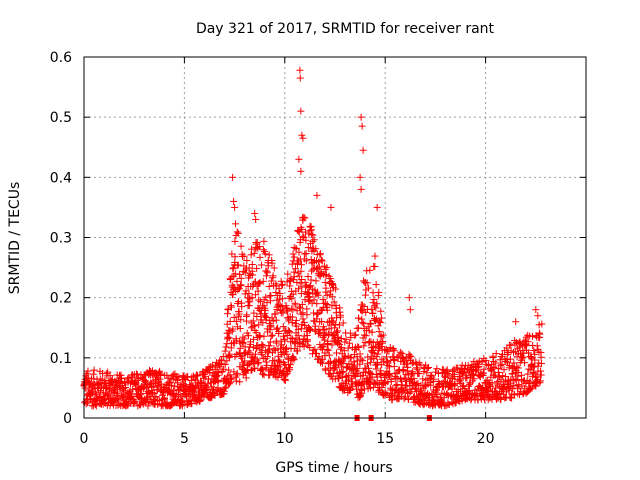  I want to click on x-tick-label-3: 15, so click(385, 439).